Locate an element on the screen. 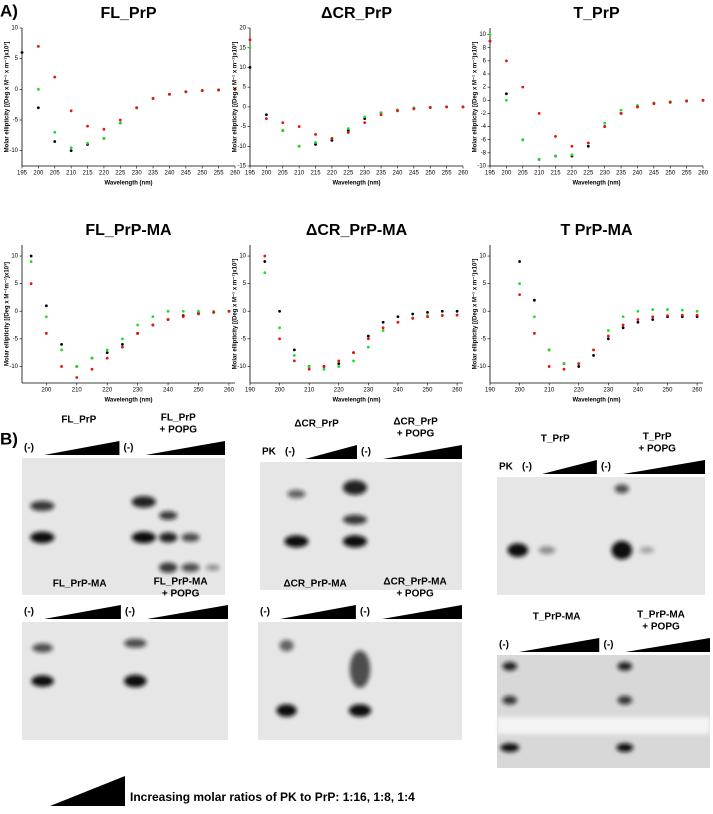 This screenshot has width=713, height=814. y-tick-label: 0 is located at coordinates (245, 312).